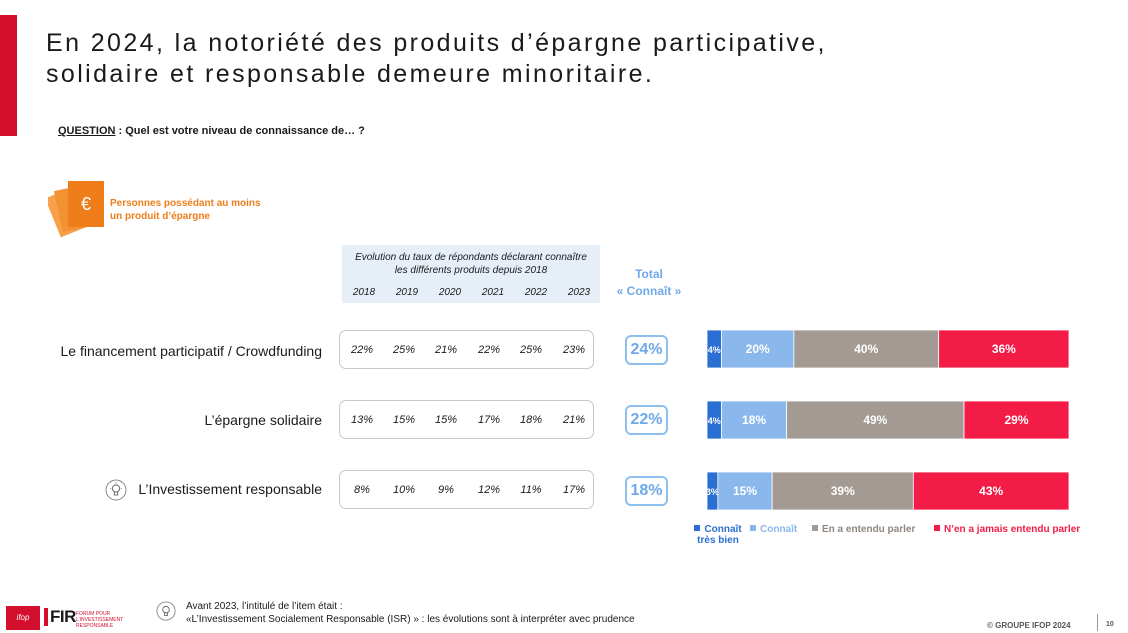 The height and width of the screenshot is (633, 1128). I want to click on bar-value-label: 29%, so click(1016, 420).